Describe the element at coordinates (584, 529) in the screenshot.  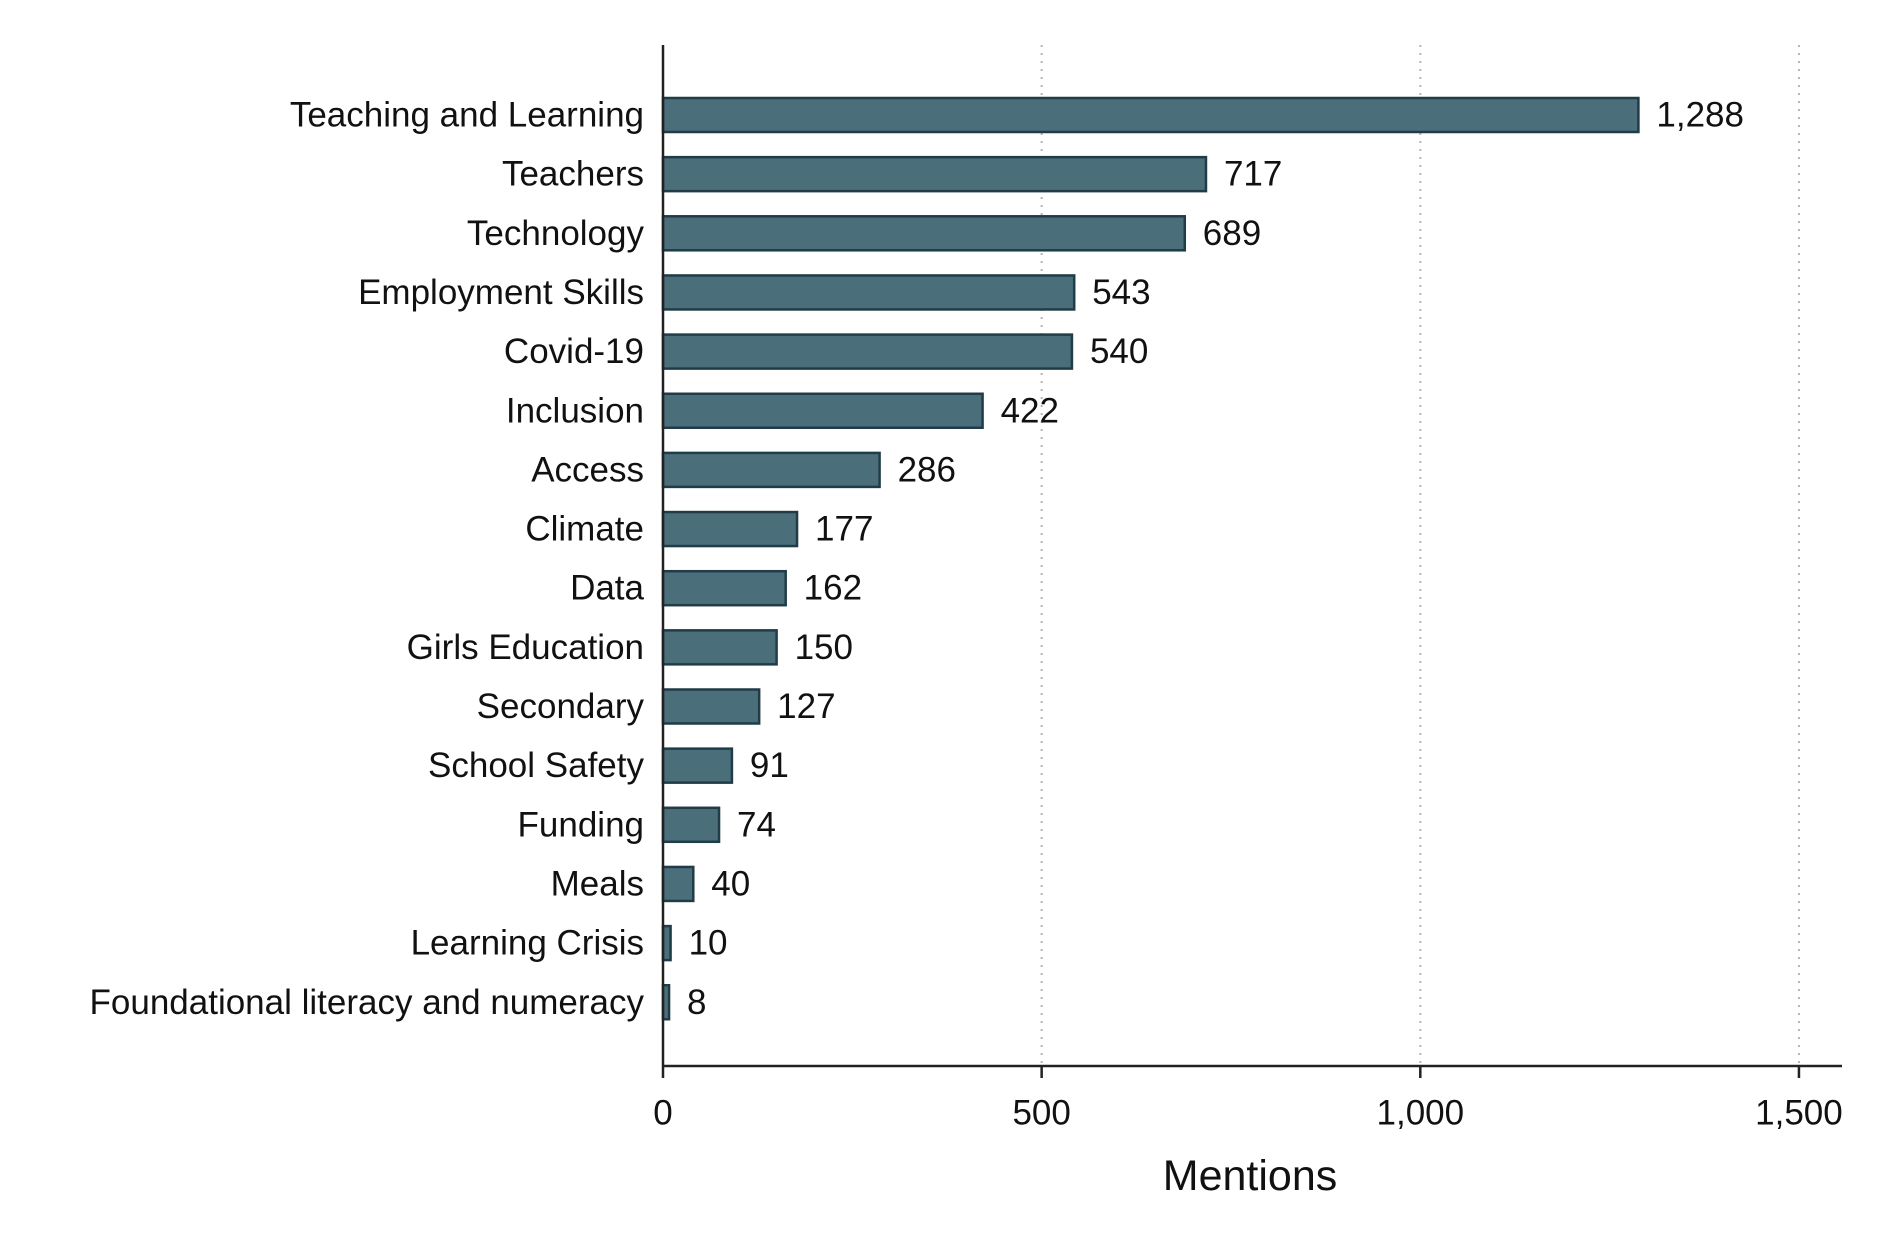
I see `category-label: Climate` at that location.